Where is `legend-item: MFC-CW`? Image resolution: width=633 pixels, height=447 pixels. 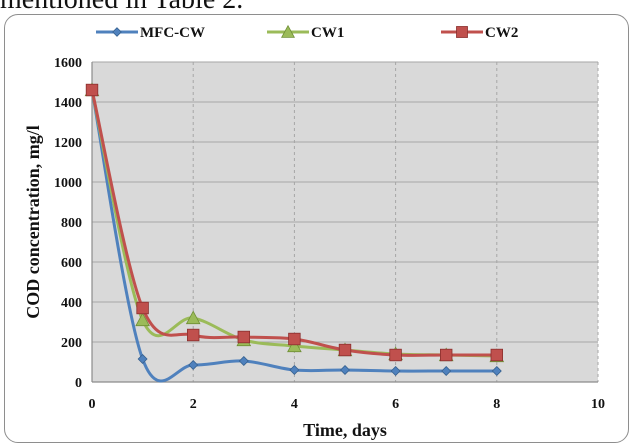 legend-item: MFC-CW is located at coordinates (150, 33).